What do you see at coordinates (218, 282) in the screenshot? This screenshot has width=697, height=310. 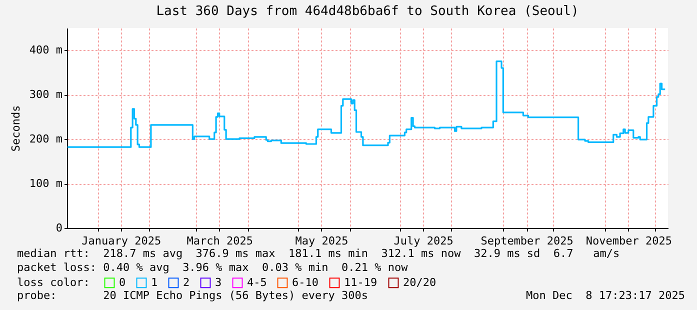 I see `legend-label: 3` at bounding box center [218, 282].